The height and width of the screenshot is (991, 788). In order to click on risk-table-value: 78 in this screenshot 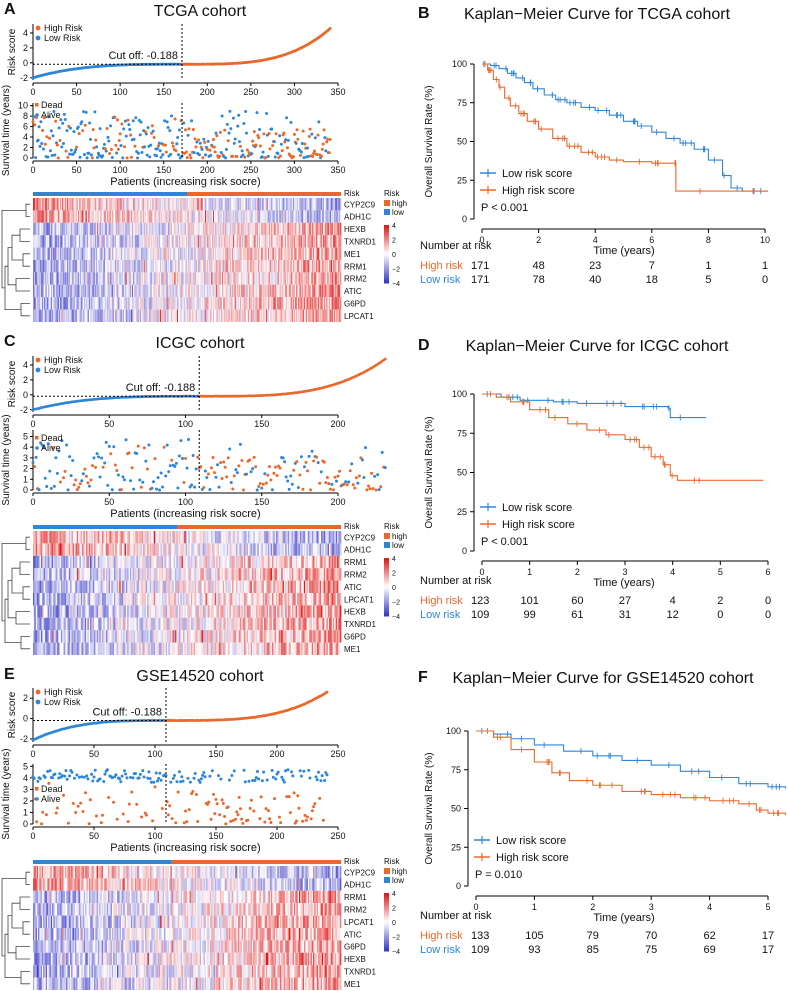, I will do `click(538, 280)`.